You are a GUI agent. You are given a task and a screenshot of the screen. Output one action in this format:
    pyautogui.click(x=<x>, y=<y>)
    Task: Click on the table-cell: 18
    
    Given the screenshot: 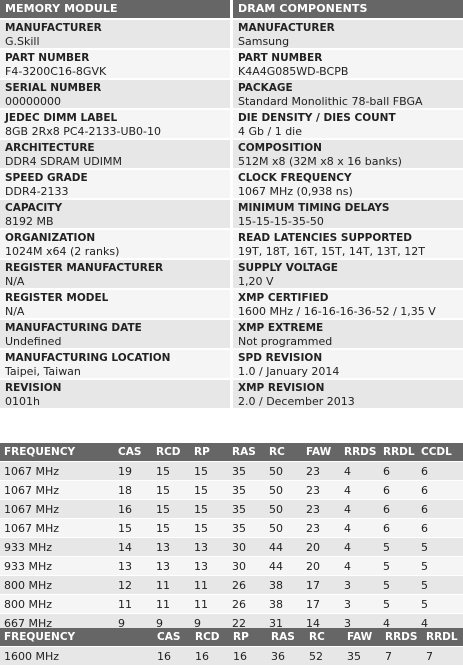 What is the action you would take?
    pyautogui.click(x=133, y=490)
    